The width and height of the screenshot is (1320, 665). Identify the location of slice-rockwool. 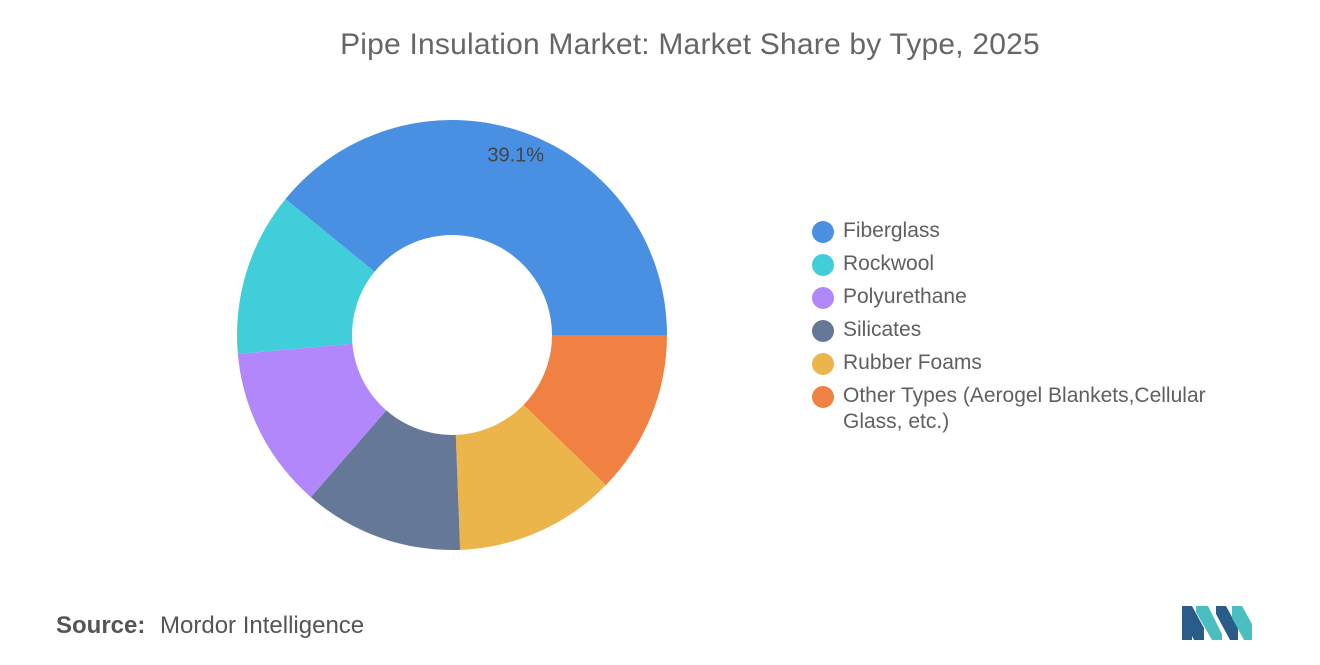
(306, 276).